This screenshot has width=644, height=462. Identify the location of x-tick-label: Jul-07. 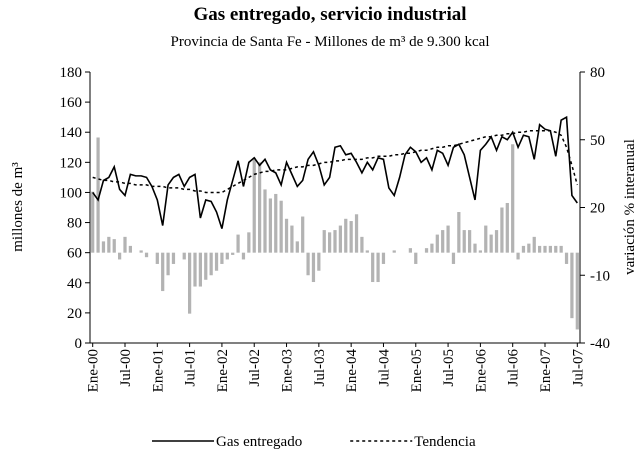
(578, 368).